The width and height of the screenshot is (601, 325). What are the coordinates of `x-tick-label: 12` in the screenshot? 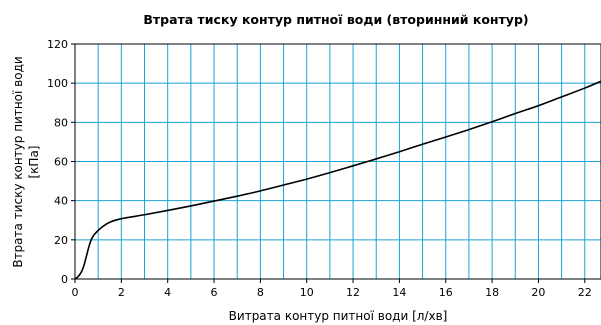 It's located at (353, 292).